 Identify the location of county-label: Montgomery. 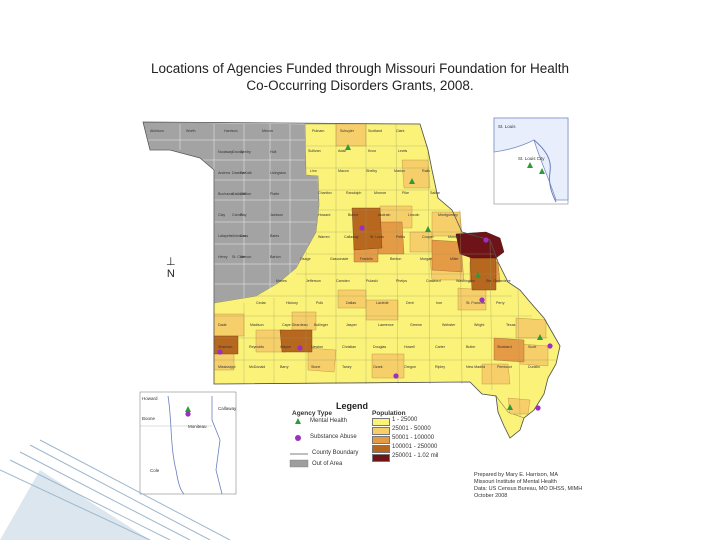
(448, 215).